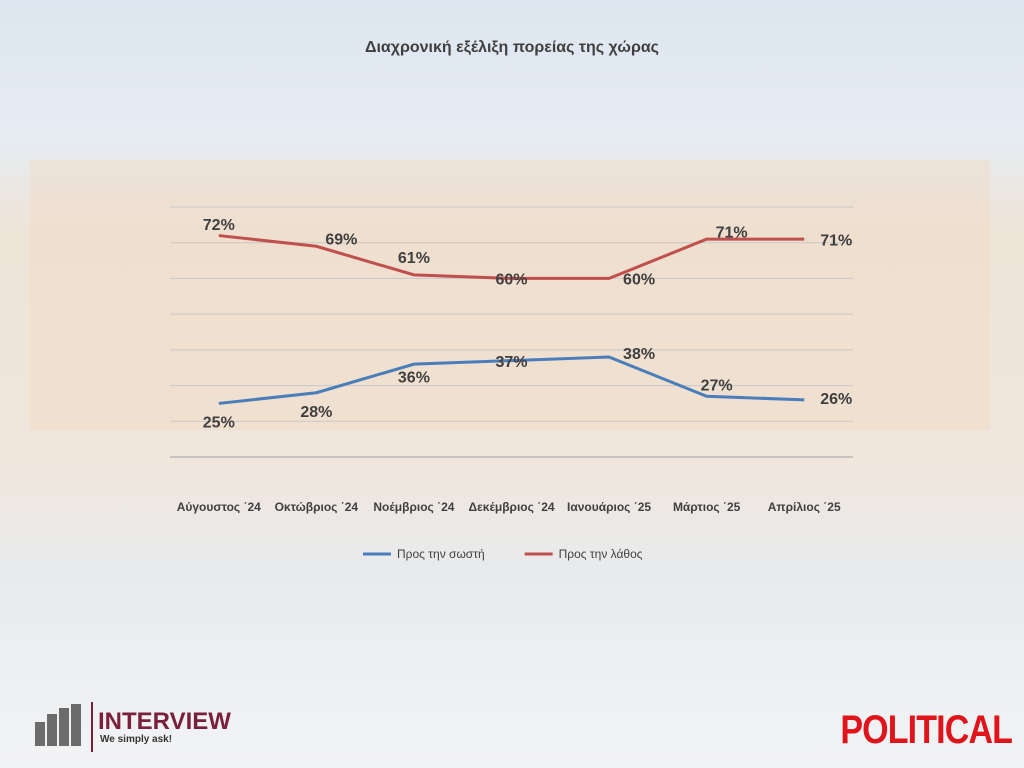  I want to click on x-tick-label: Νοέμβριος ΄24, so click(414, 507).